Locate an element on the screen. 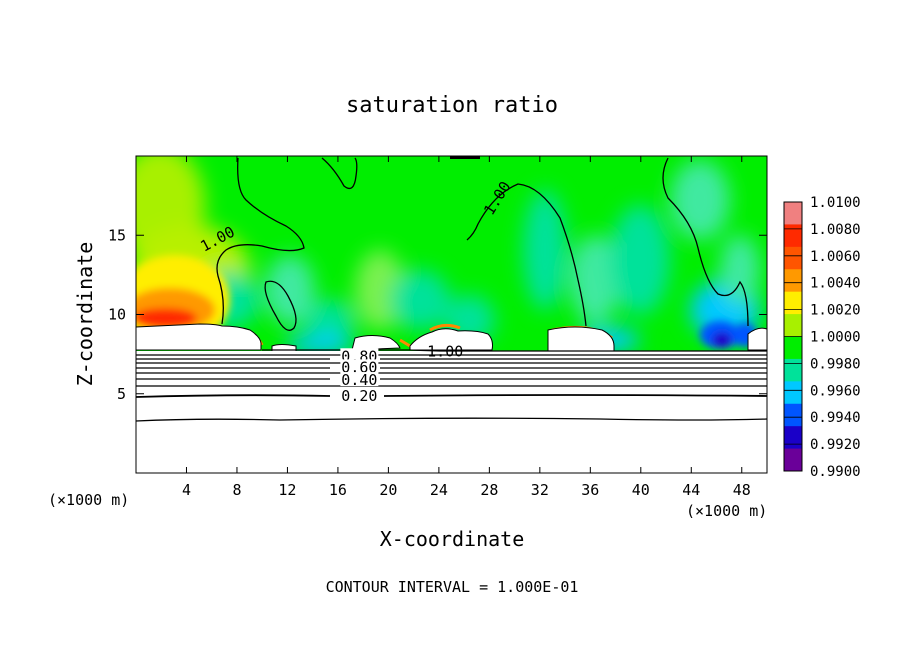 Image resolution: width=904 pixels, height=654 pixels. contour-0.10 is located at coordinates (451, 419).